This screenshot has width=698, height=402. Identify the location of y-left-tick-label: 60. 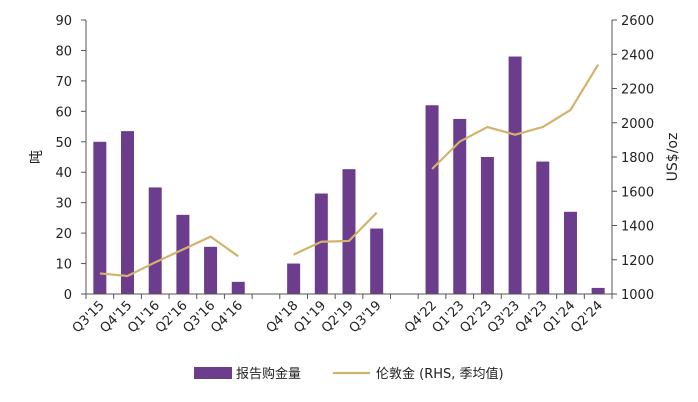
(63, 112).